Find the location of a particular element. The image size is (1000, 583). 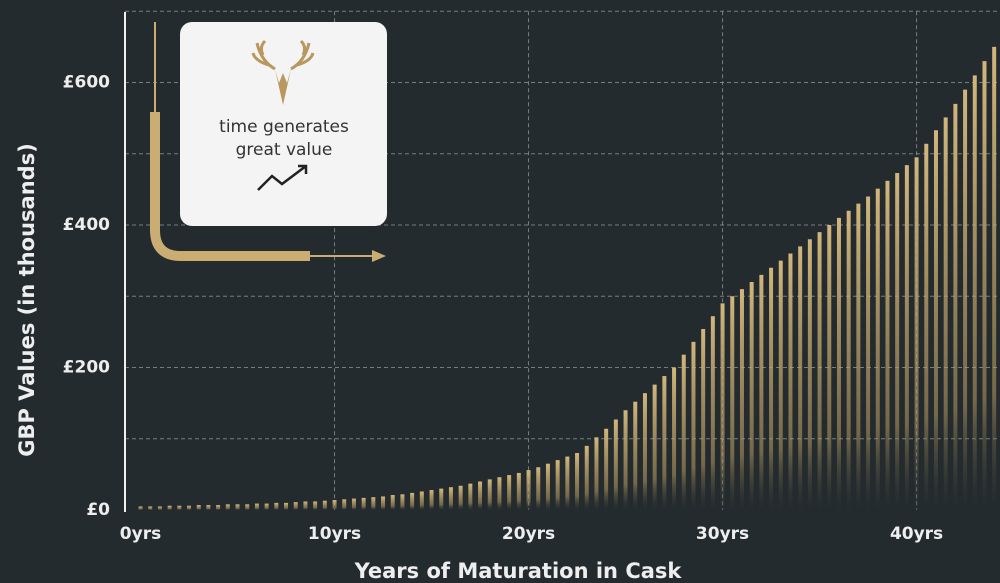

time-arrow is located at coordinates (268, 142).